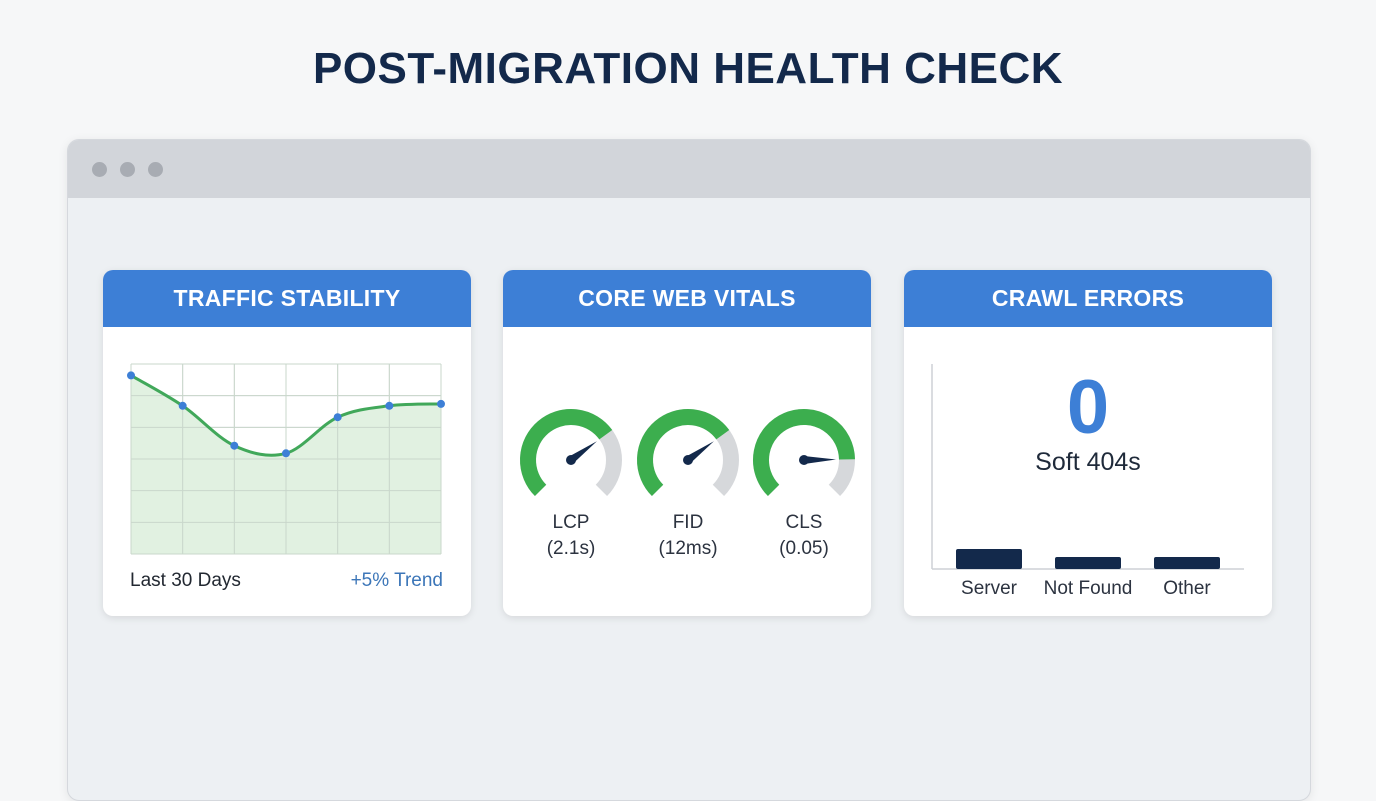  Describe the element at coordinates (688, 68) in the screenshot. I see `page-title: POST-MIGRATION HEALTH CHECK` at that location.